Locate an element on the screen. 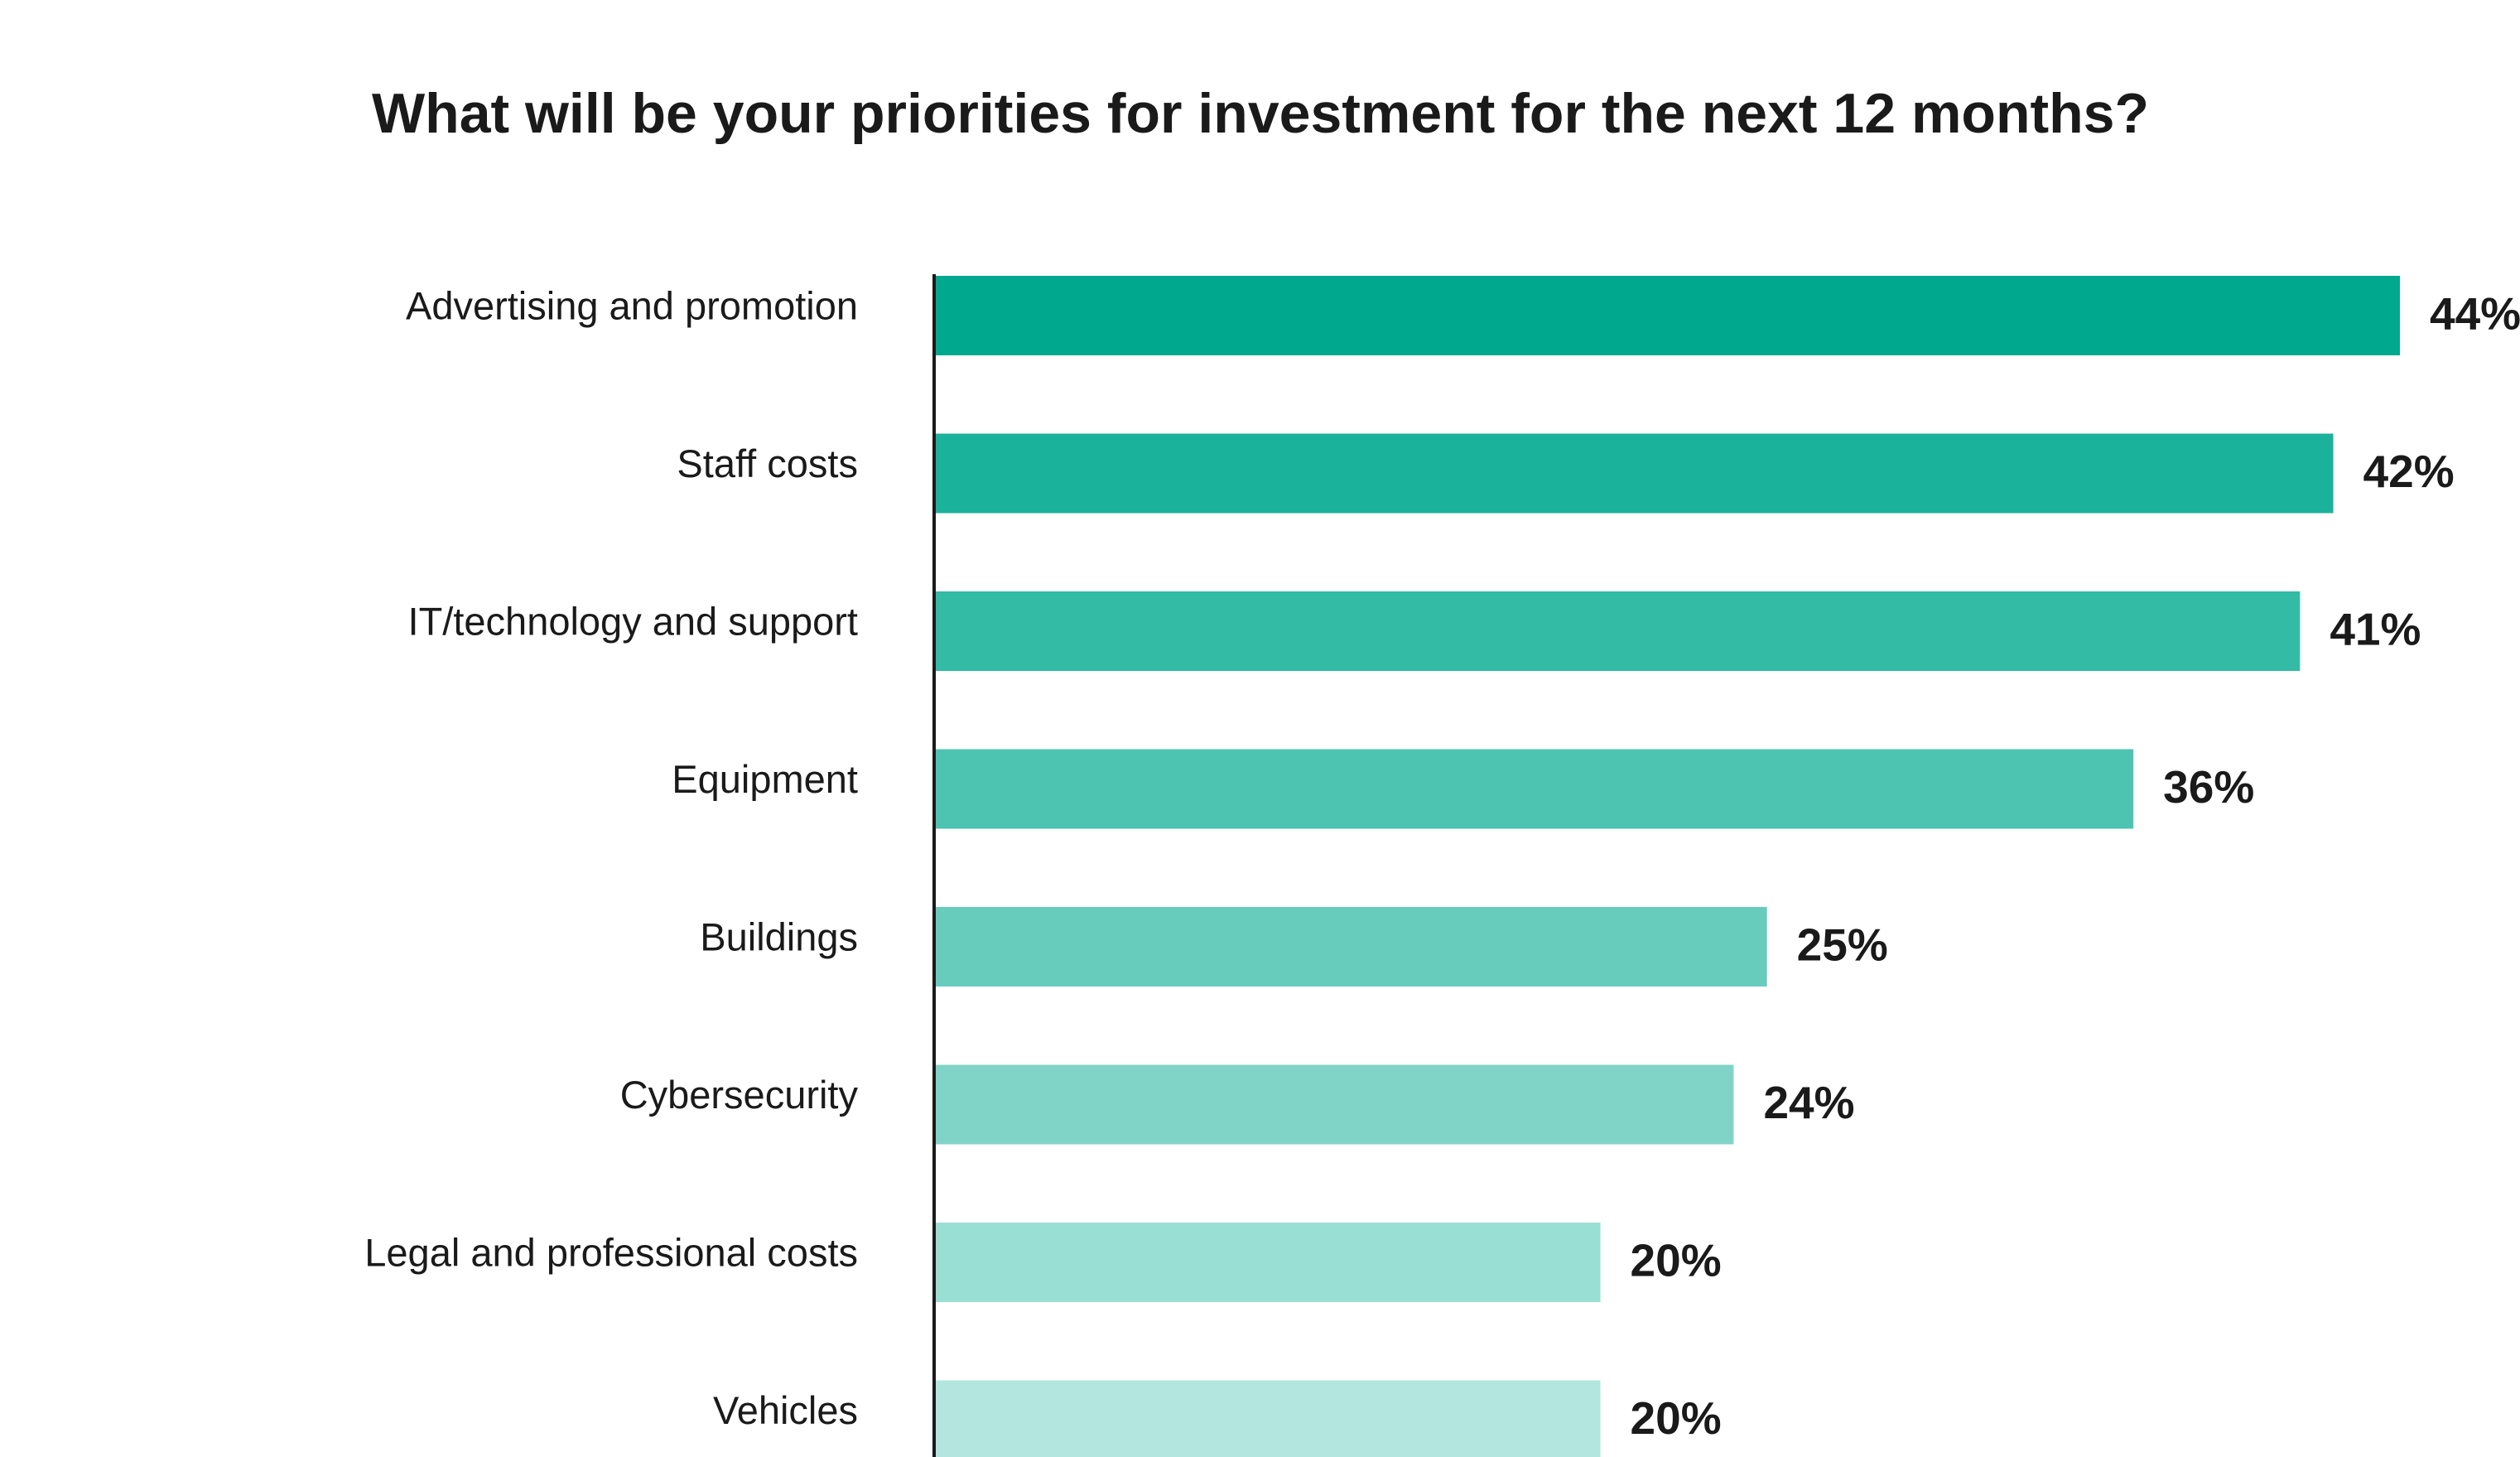 Image resolution: width=2520 pixels, height=1457 pixels. category-label: Advertising and promotion is located at coordinates (632, 305).